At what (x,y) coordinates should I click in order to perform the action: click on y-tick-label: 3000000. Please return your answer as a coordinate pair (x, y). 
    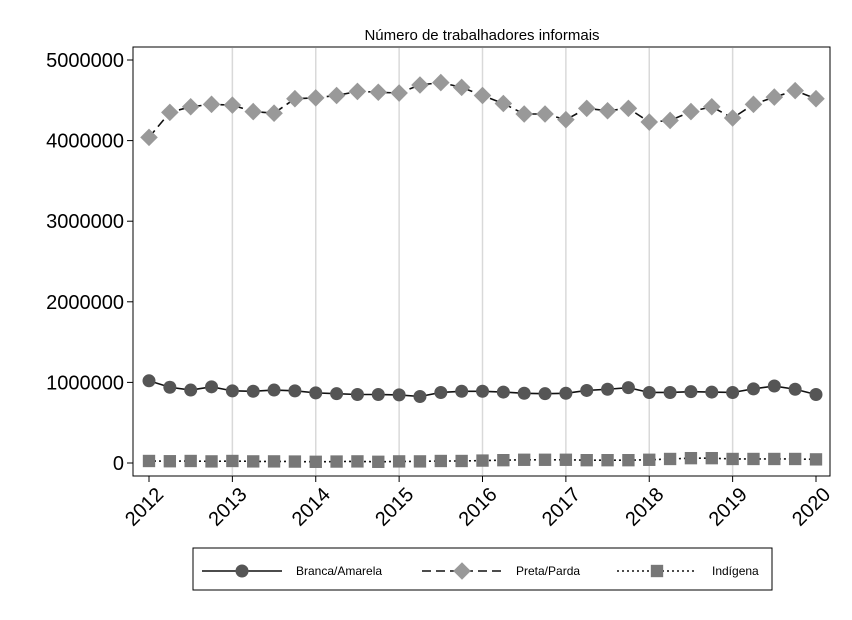
    Looking at the image, I should click on (85, 222).